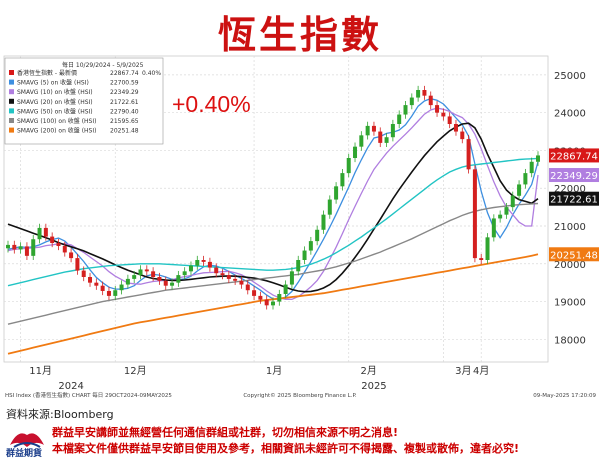  Describe the element at coordinates (481, 371) in the screenshot. I see `x-month-label: 4月` at that location.